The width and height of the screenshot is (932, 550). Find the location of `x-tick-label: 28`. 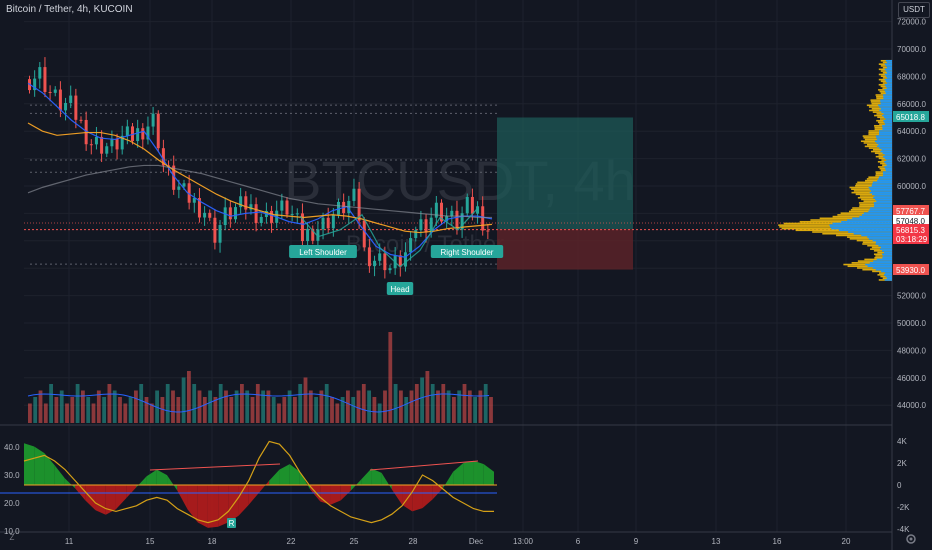

x-tick-label: 28 is located at coordinates (413, 541).